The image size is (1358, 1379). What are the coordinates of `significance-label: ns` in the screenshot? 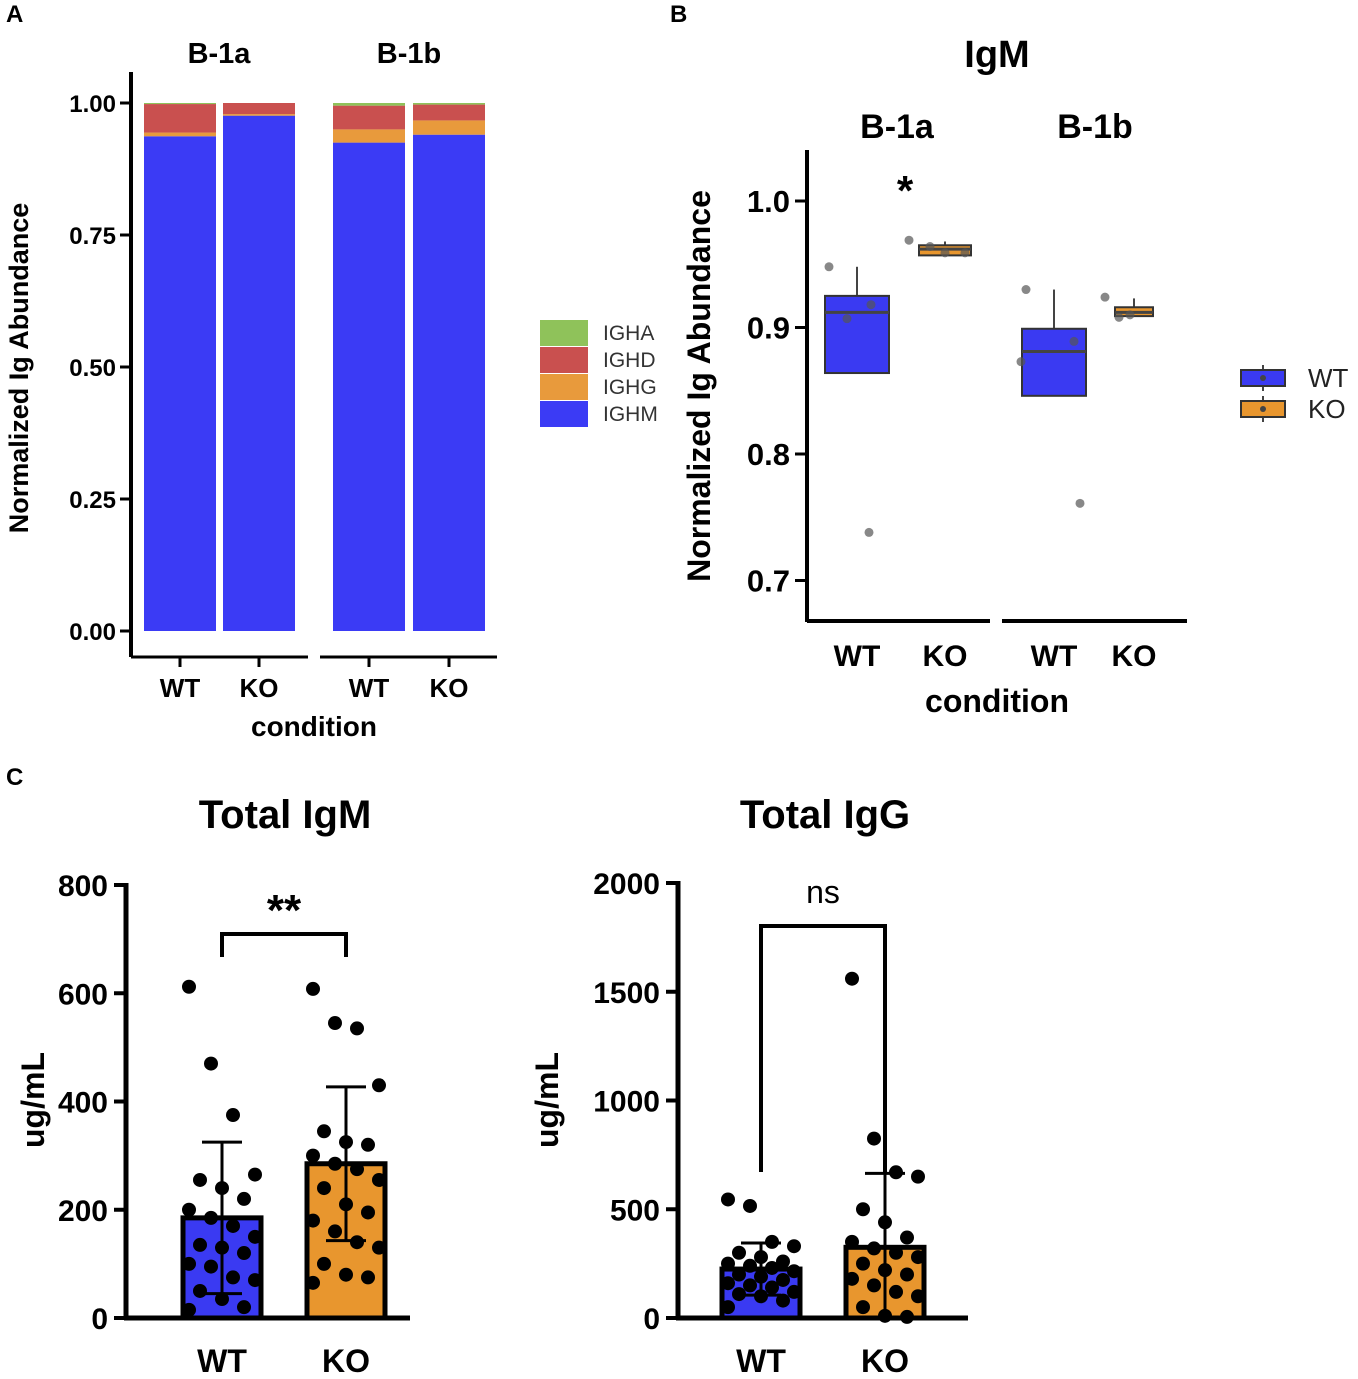 It's located at (823, 892).